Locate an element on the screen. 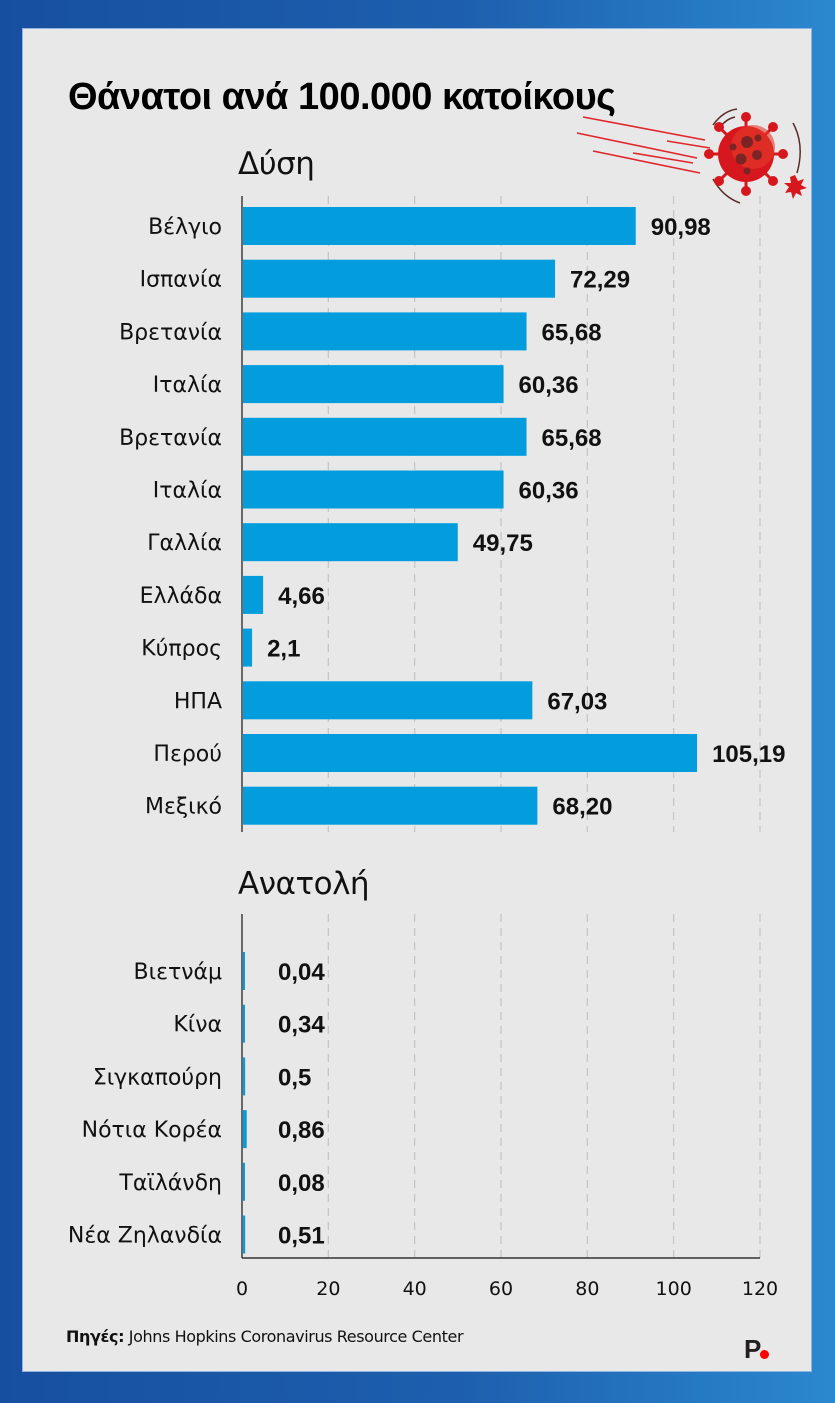 This screenshot has height=1403, width=835. category-label: Σιγκαπούρη is located at coordinates (157, 1077).